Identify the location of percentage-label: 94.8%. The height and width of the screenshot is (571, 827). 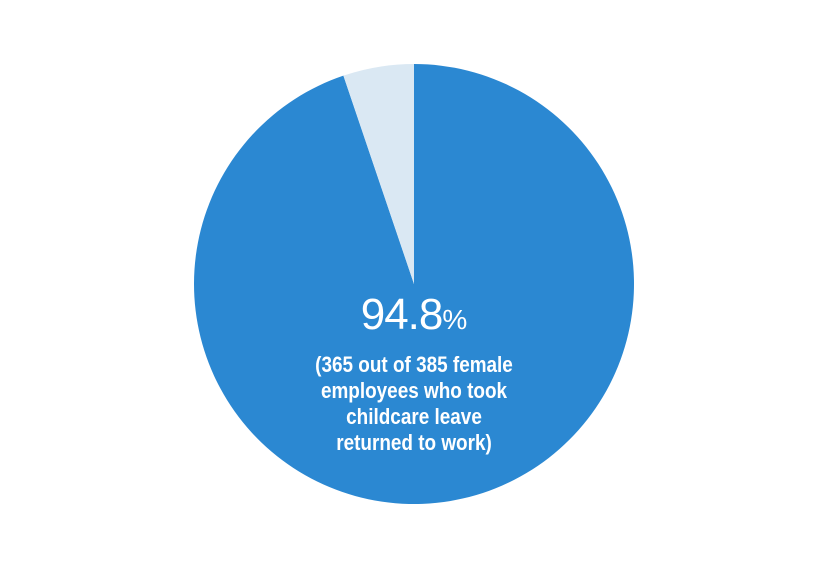
(414, 317).